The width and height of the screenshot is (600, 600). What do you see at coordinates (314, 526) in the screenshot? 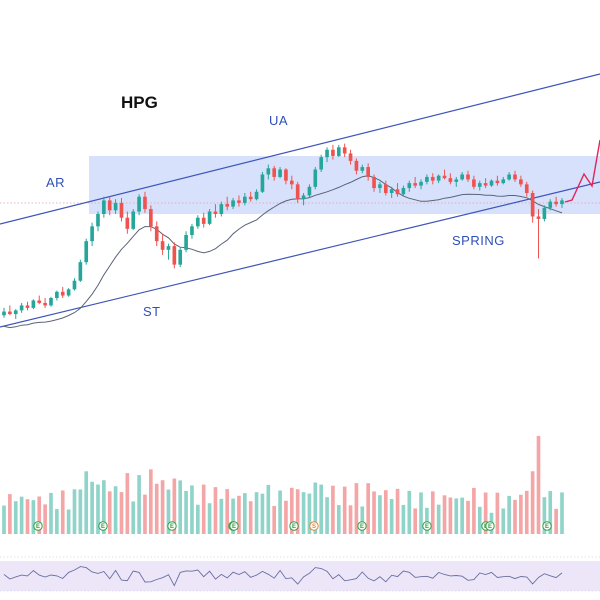
I see `event-marker: S` at bounding box center [314, 526].